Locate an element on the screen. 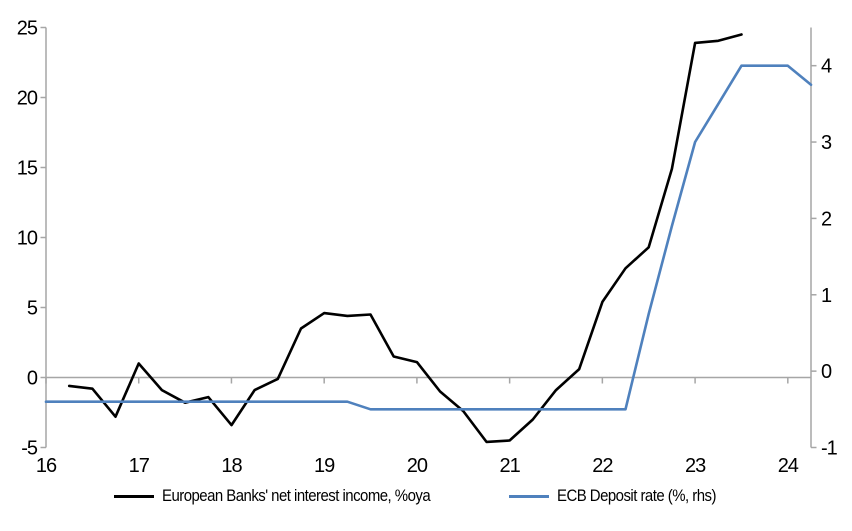  left-axis-tick-label: 5 is located at coordinates (32, 309).